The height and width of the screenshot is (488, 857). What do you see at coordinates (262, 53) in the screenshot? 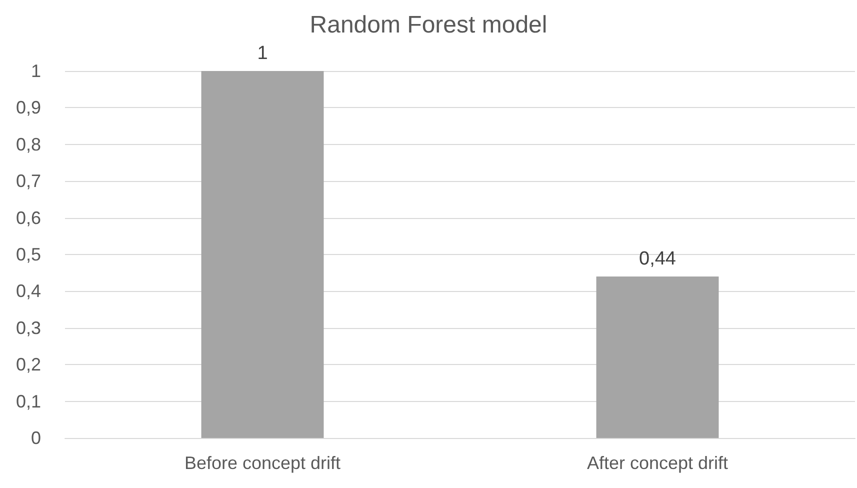
I see `data-label: 1` at bounding box center [262, 53].